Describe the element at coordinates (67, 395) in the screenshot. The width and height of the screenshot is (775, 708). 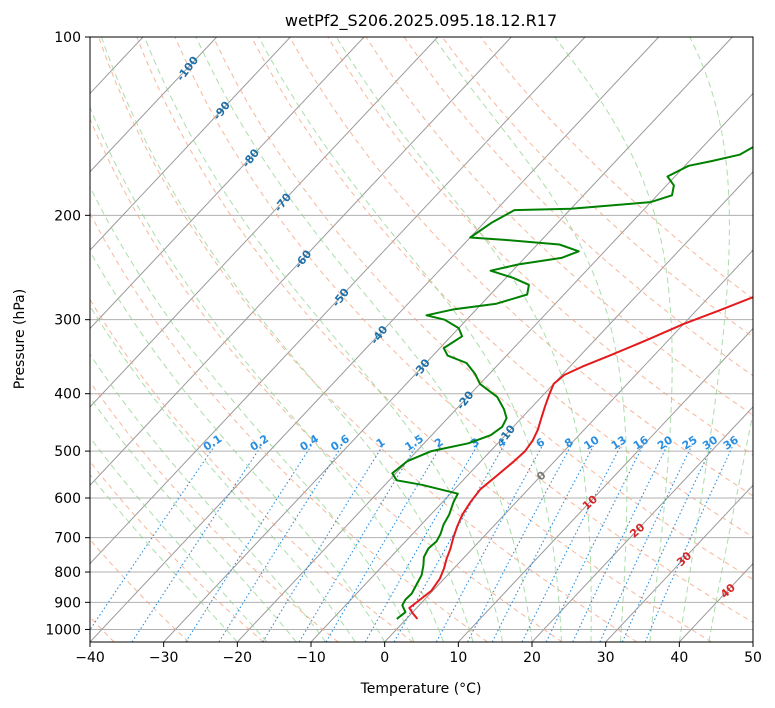
I see `y-tick-label: 400` at that location.